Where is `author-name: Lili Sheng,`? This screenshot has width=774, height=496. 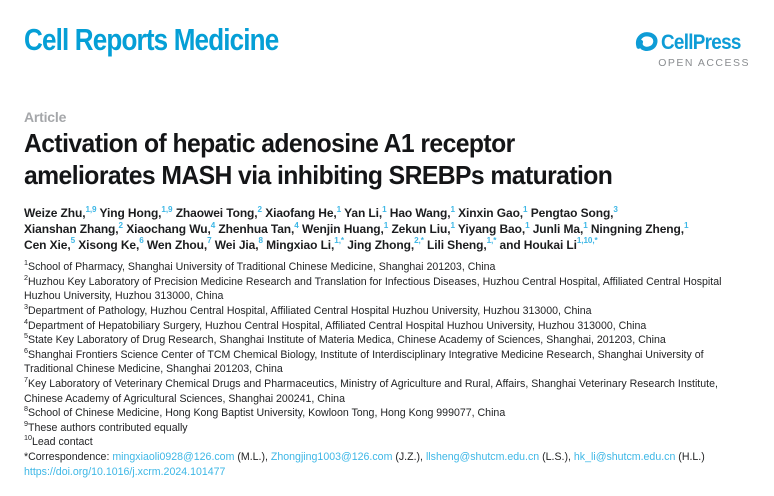
author-name: Lili Sheng, is located at coordinates (457, 244).